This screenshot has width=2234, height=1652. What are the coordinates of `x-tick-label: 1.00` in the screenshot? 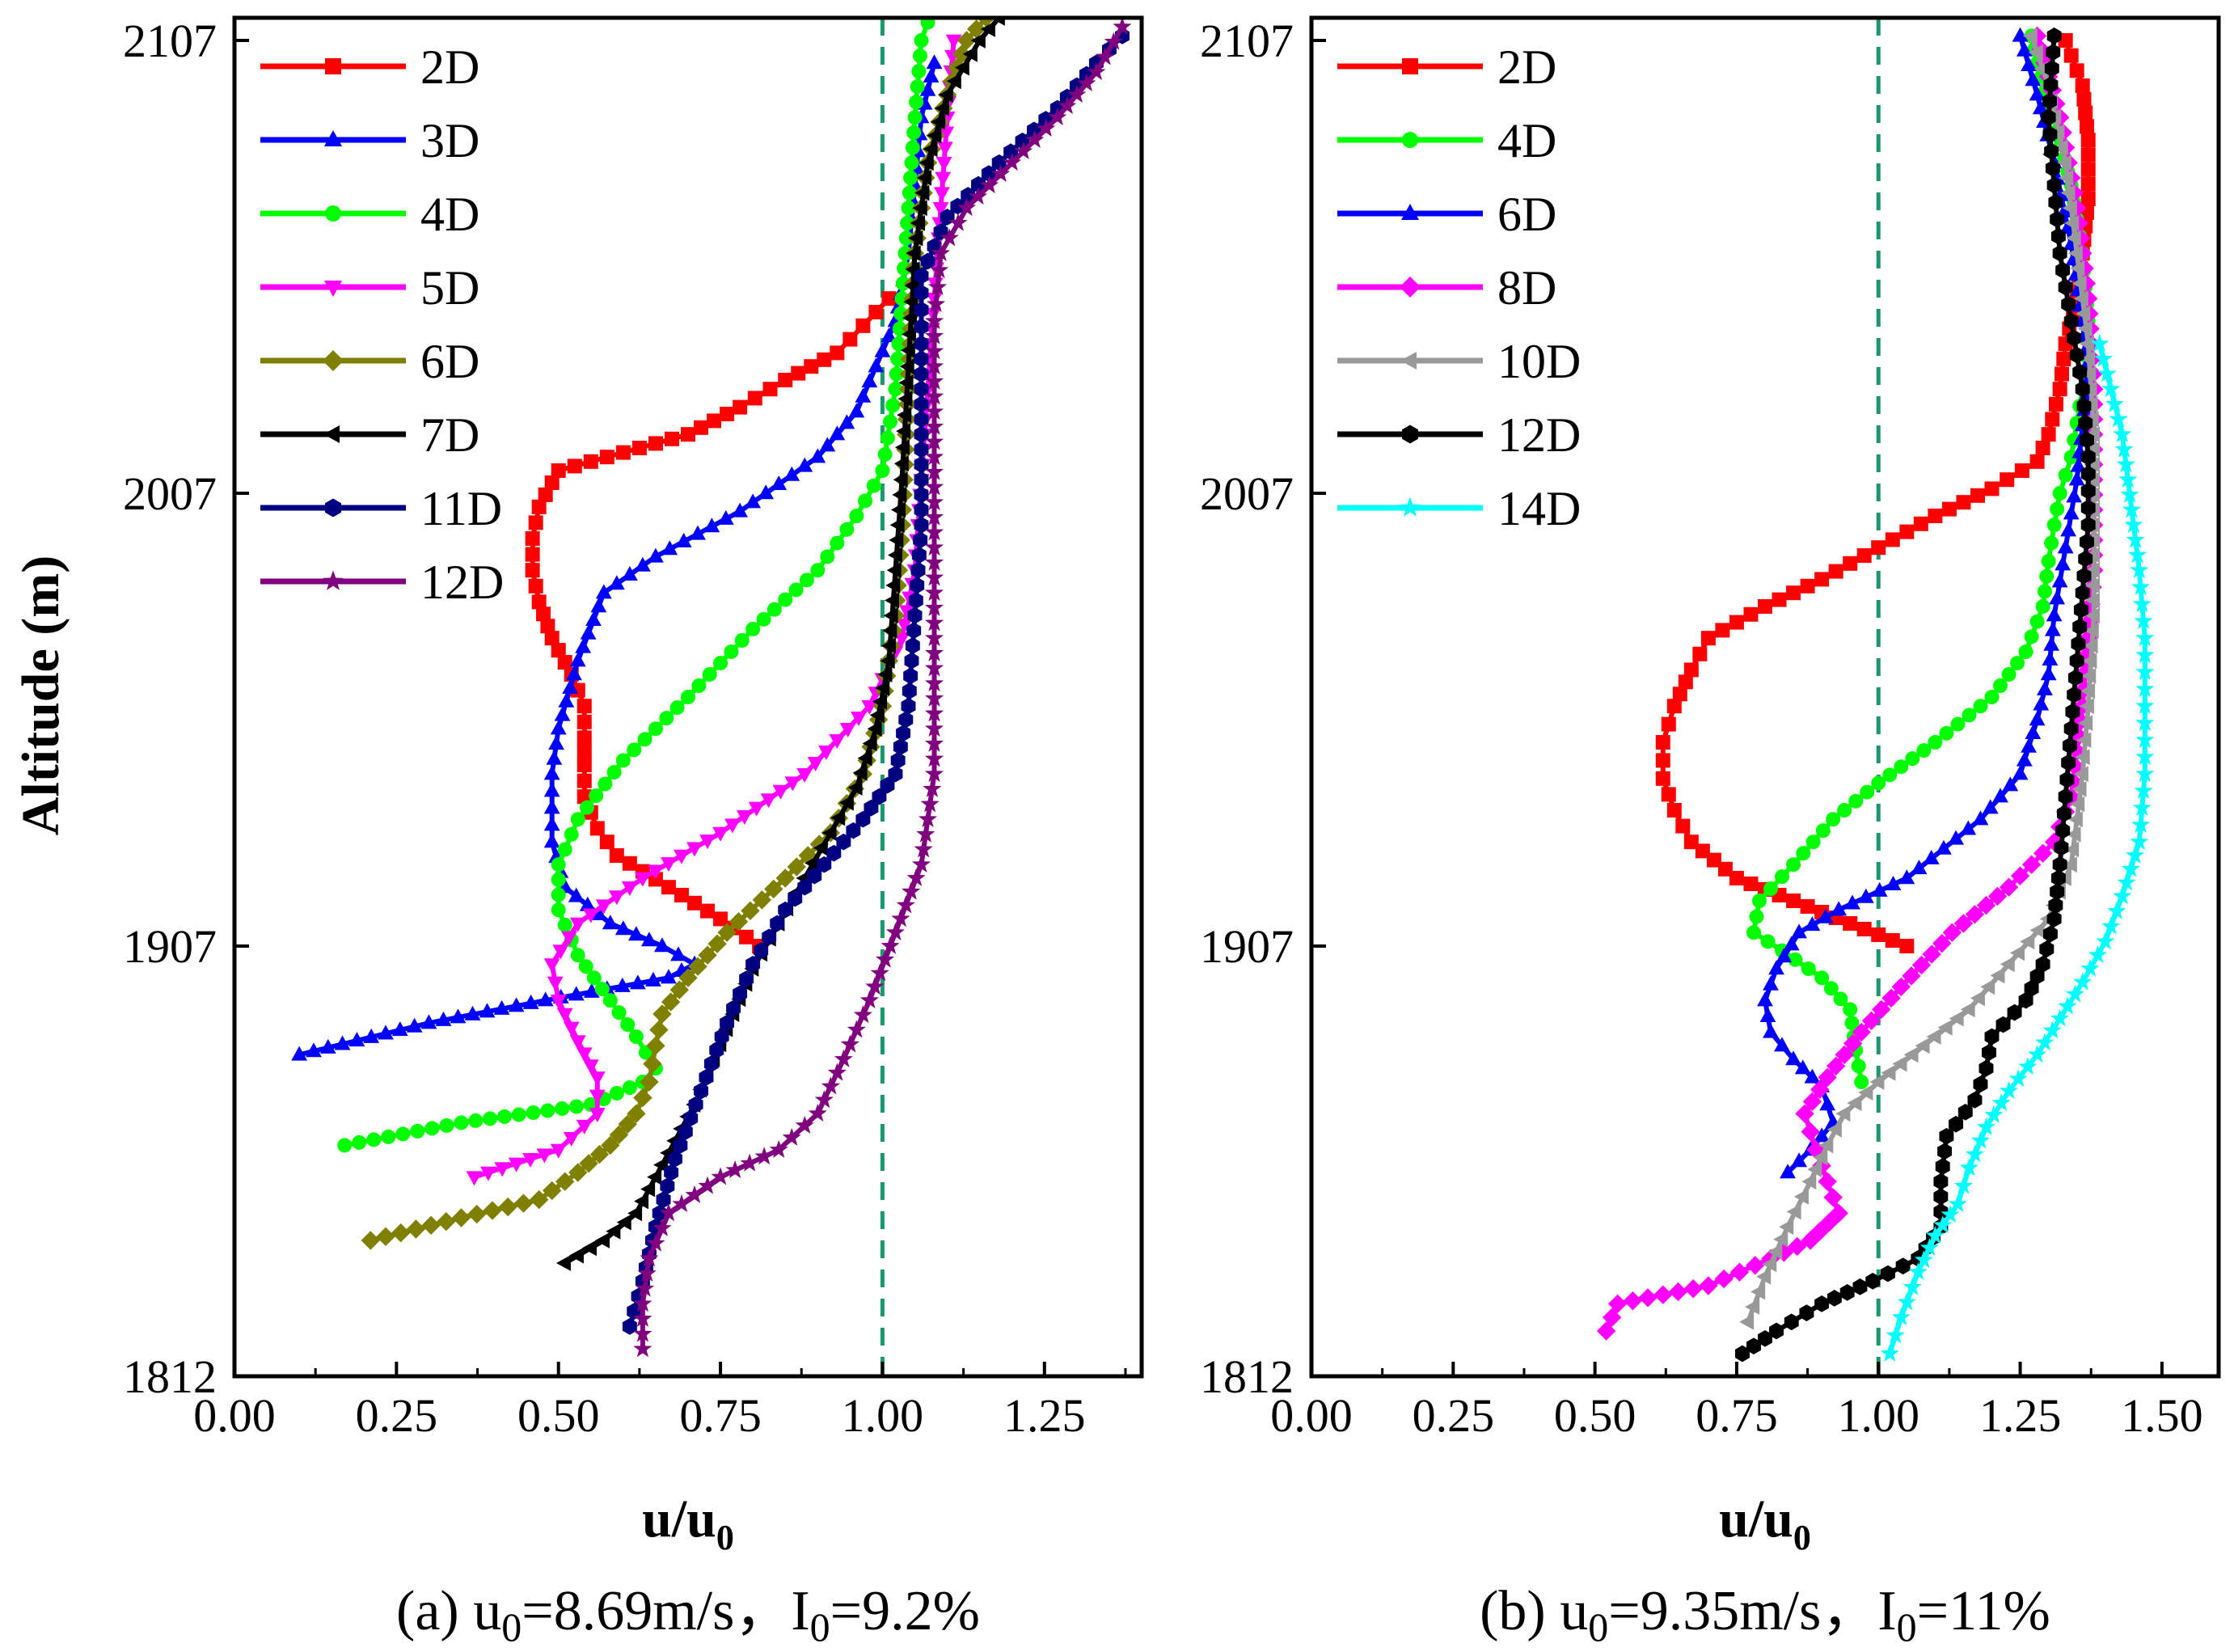 It's located at (883, 1415).